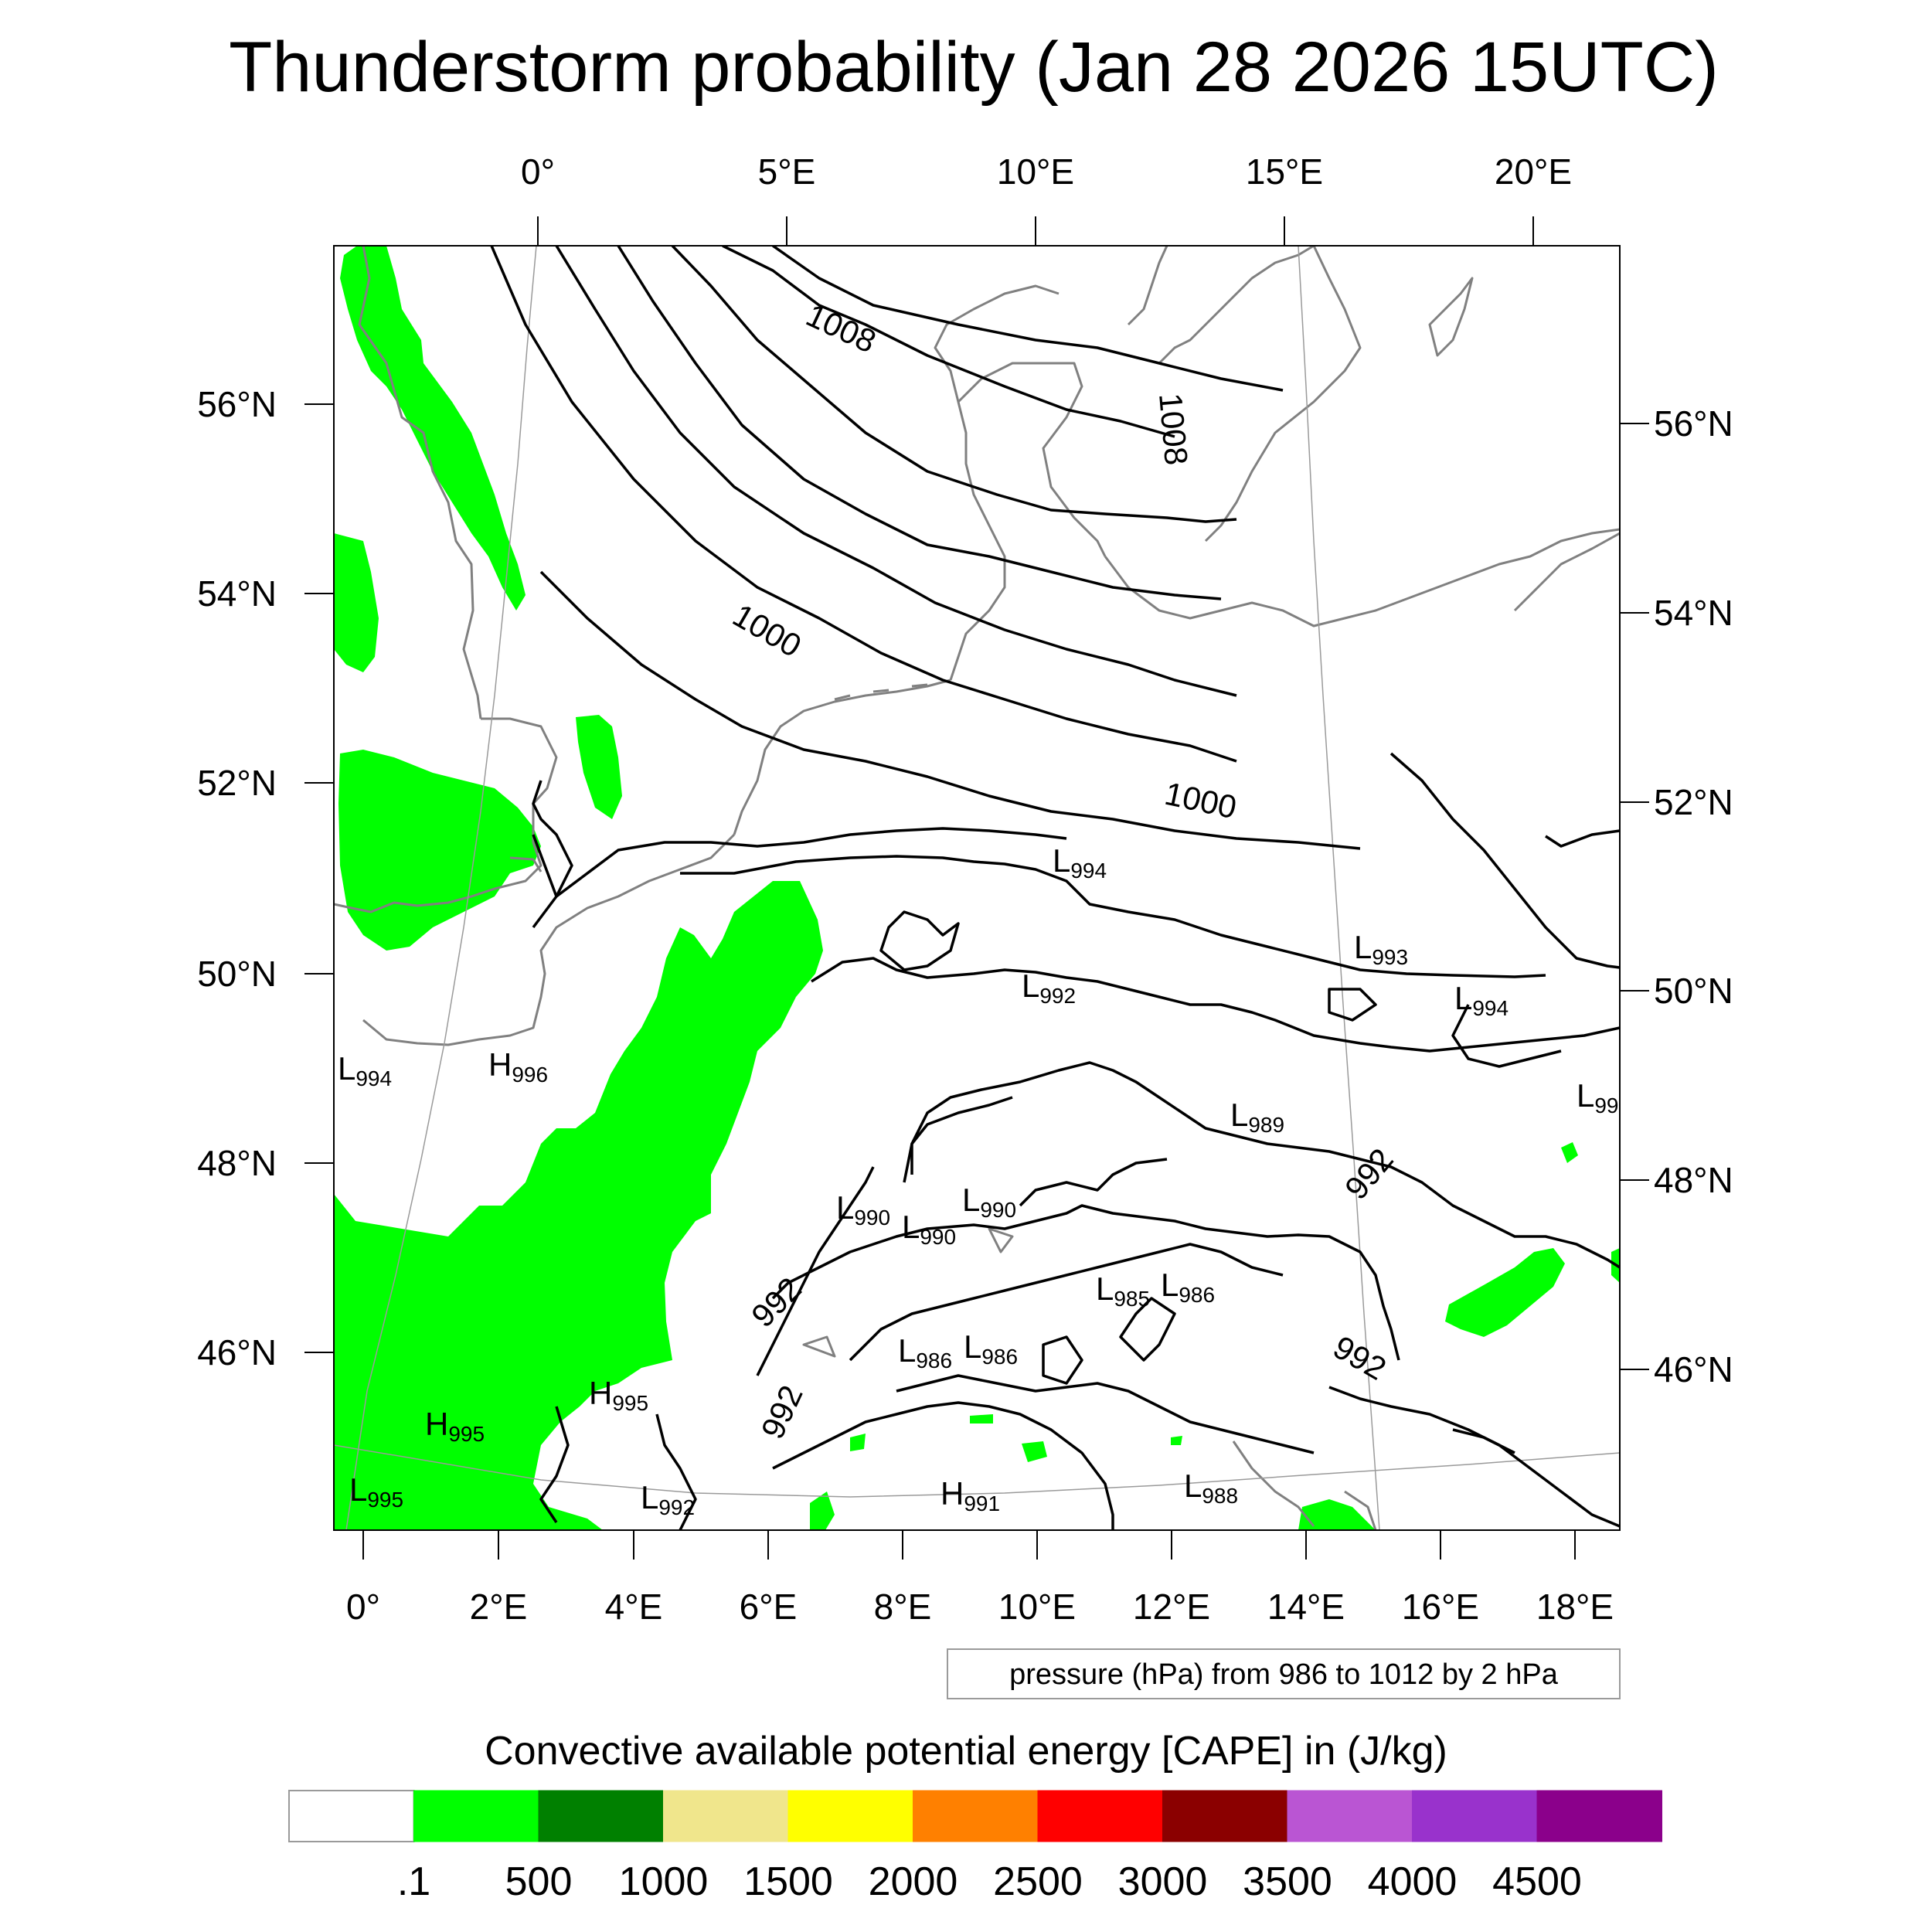  What do you see at coordinates (962, 1135) in the screenshot?
I see `isobar-990a` at bounding box center [962, 1135].